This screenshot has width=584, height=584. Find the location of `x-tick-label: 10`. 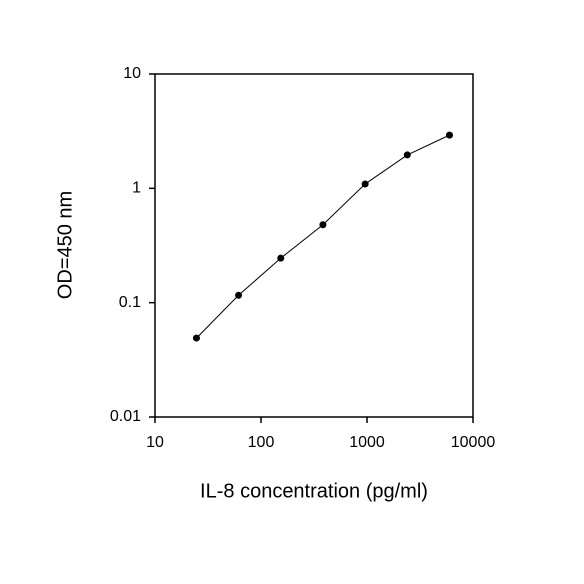

x-tick-label: 10 is located at coordinates (155, 442).